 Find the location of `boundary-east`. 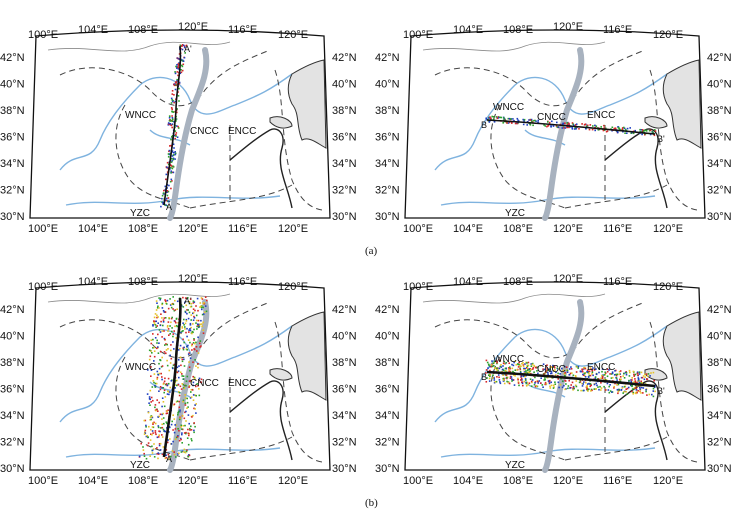

boundary-east is located at coordinates (673, 140).